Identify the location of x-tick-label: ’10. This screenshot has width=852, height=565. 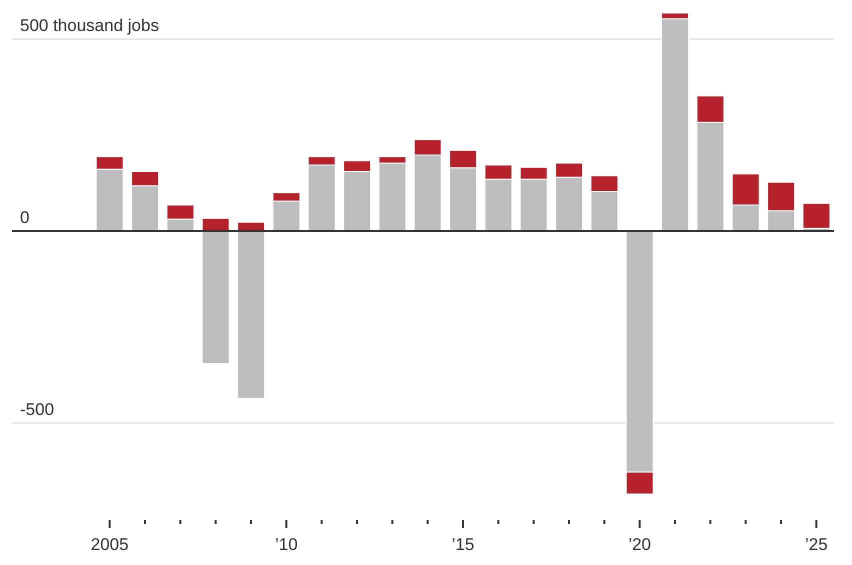
(286, 544).